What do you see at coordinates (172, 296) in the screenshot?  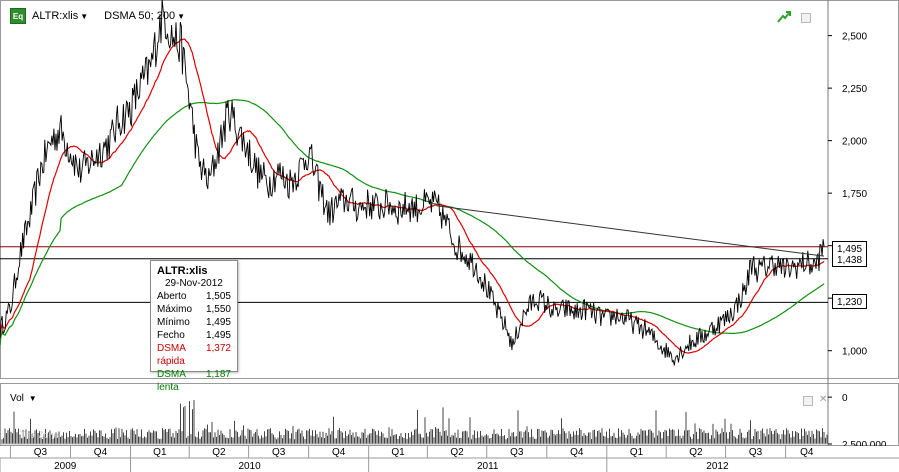 I see `tooltip-row-label: Aberto` at bounding box center [172, 296].